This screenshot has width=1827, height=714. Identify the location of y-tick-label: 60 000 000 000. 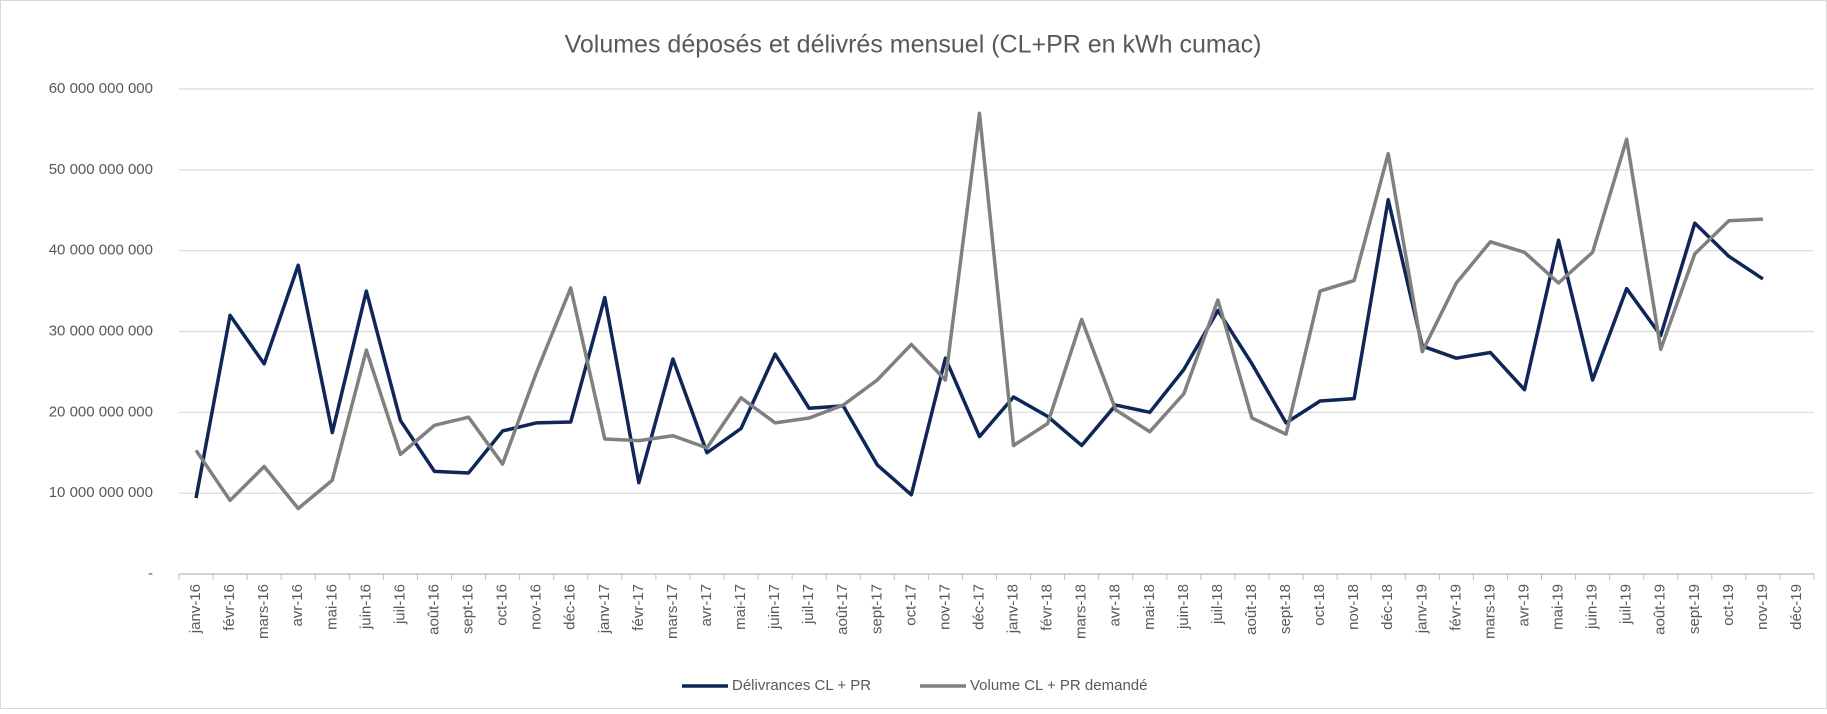
(101, 88).